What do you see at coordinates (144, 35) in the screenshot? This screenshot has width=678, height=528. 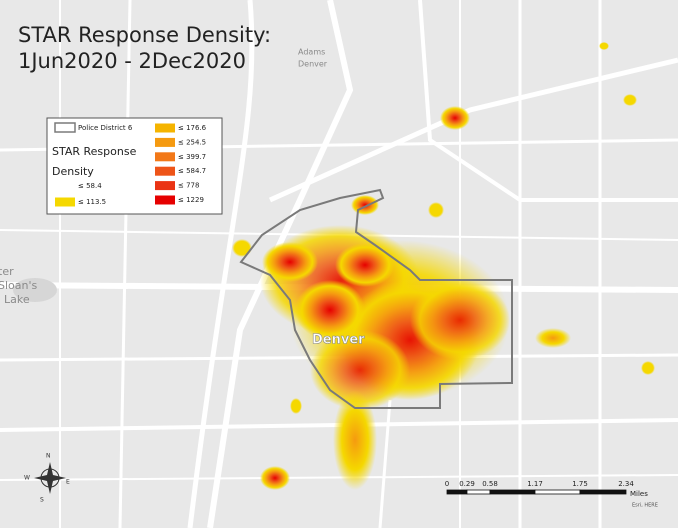 I see `title: STAR Response Density:` at bounding box center [144, 35].